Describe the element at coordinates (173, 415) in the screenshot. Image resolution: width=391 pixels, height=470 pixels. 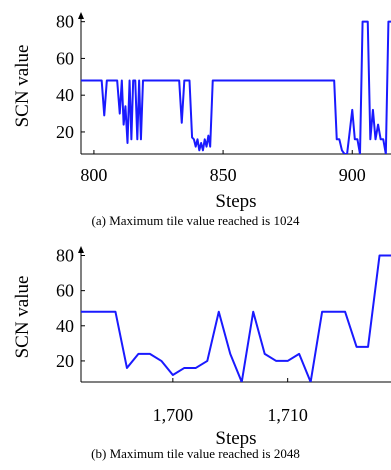
I see `x-tick-label: 1,700` at that location.